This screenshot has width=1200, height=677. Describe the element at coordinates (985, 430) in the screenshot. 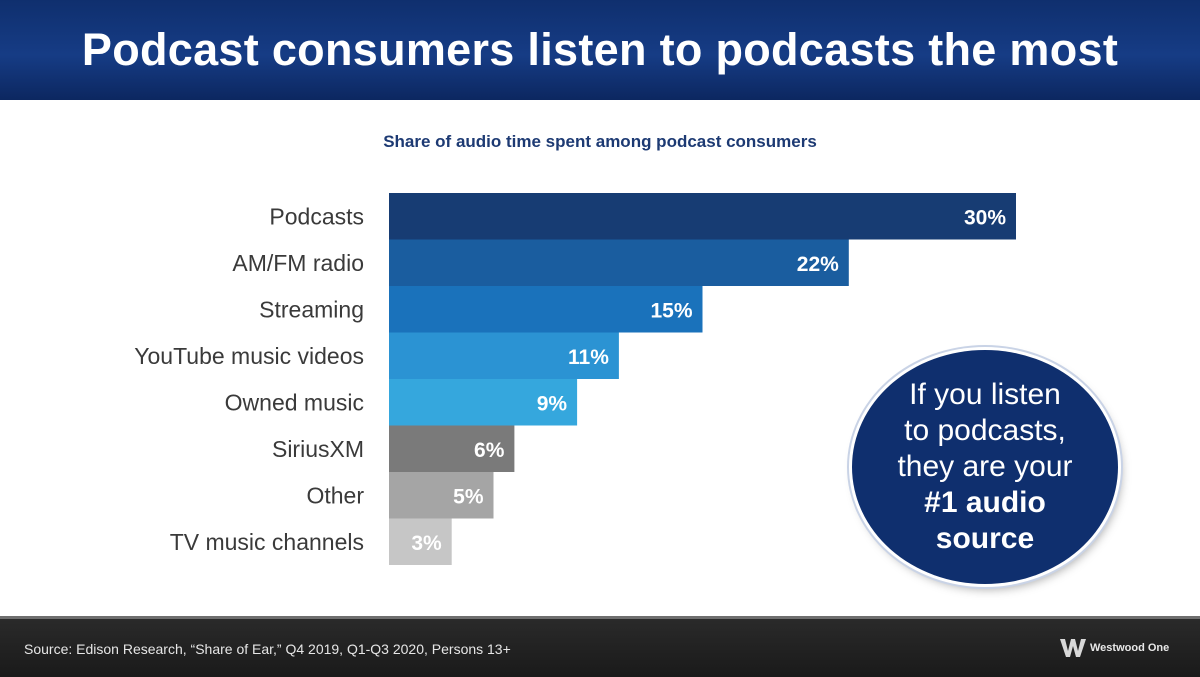

I see `callout-line-2: to podcasts,` at that location.